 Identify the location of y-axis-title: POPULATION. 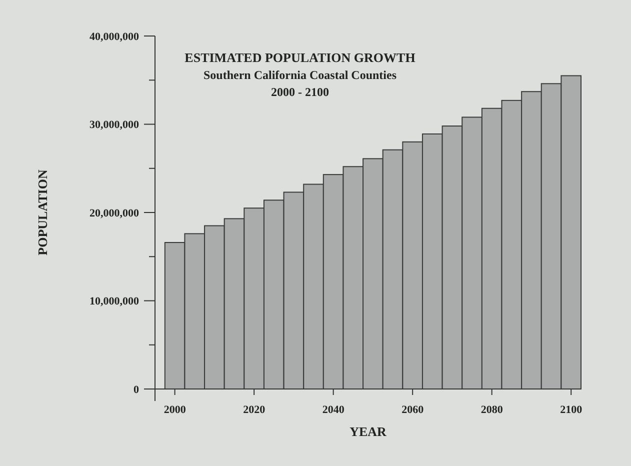
(42, 212).